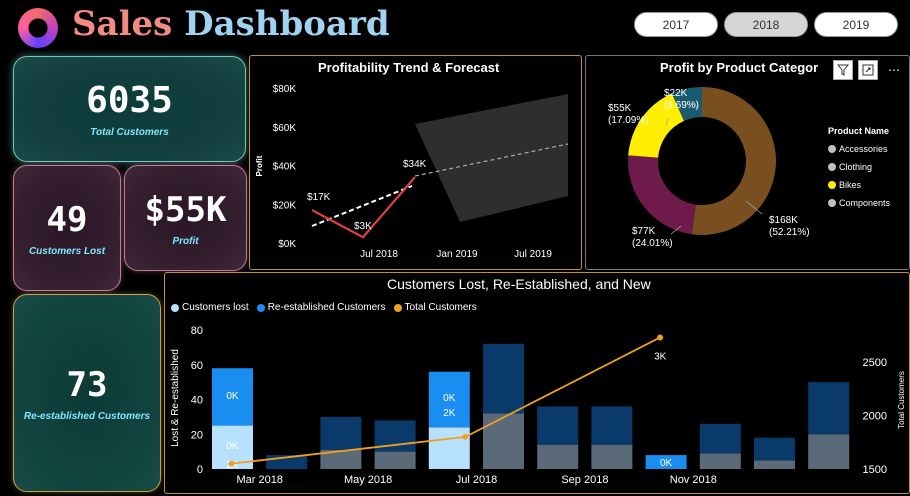  What do you see at coordinates (676, 24) in the screenshot?
I see `year-button-2017: 2017` at bounding box center [676, 24].